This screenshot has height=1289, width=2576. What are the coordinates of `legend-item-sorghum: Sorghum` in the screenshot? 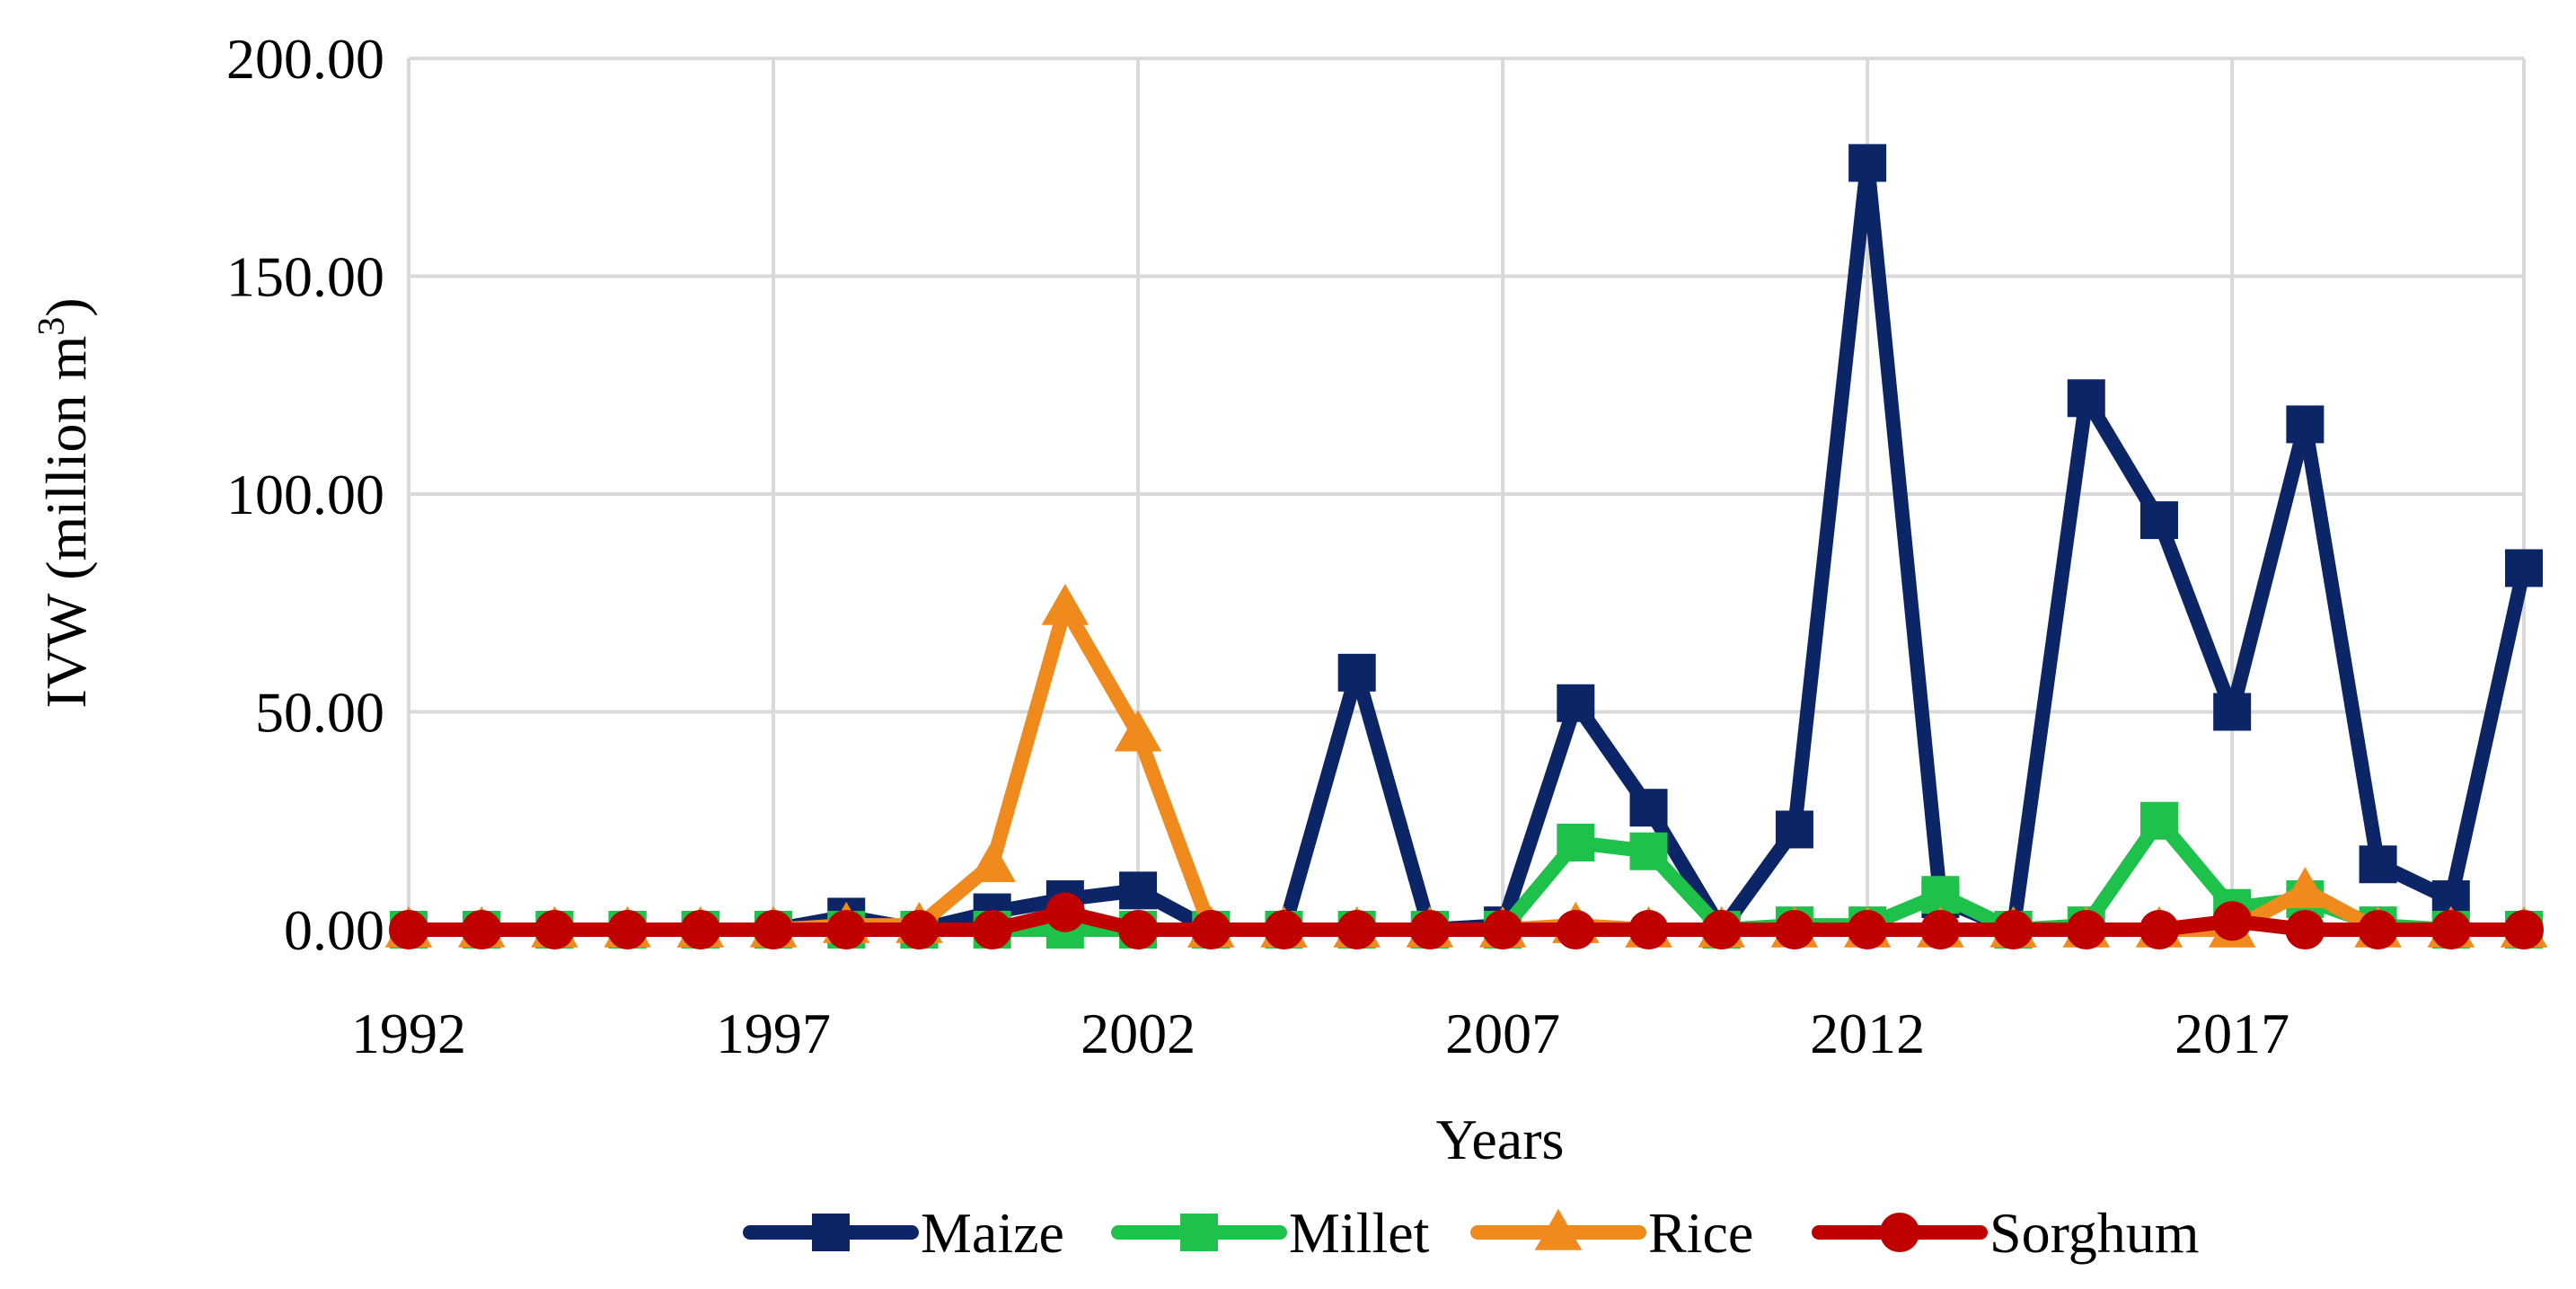 It's located at (2006, 1233).